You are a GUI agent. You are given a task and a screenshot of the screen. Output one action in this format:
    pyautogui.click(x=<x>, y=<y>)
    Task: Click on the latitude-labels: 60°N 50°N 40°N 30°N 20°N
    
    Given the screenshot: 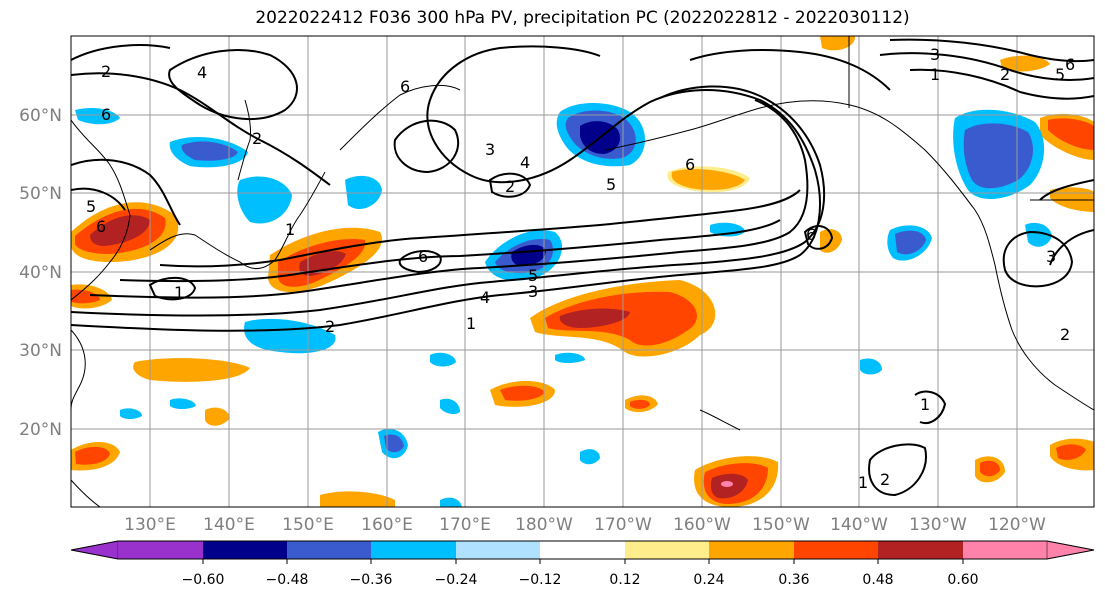 What is the action you would take?
    pyautogui.click(x=40, y=273)
    